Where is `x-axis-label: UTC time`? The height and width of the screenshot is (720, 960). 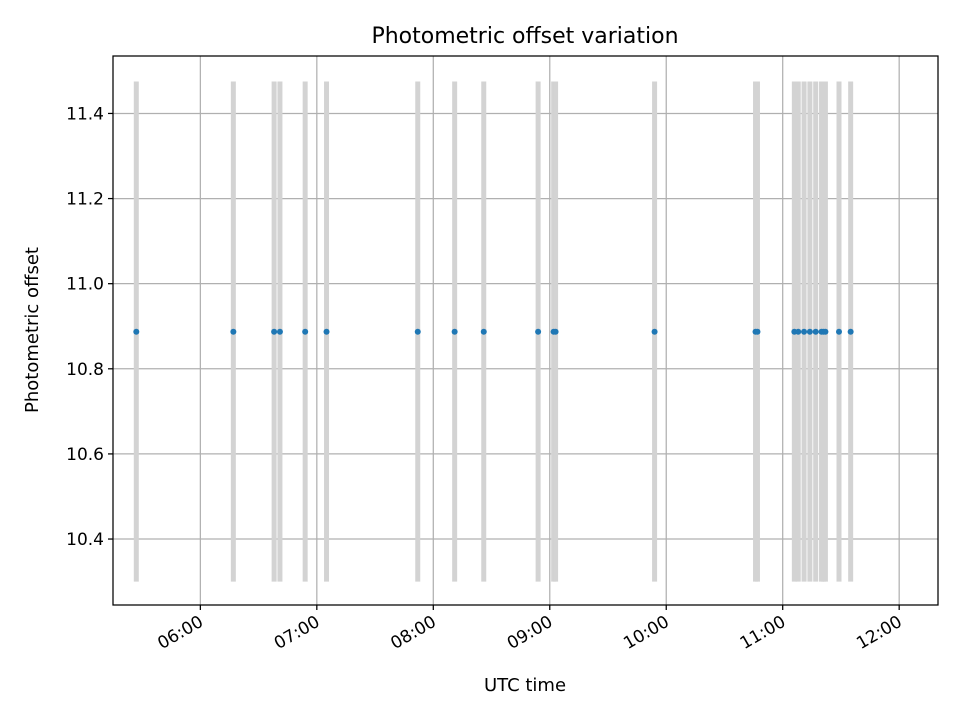
x-axis-label: UTC time is located at coordinates (525, 685).